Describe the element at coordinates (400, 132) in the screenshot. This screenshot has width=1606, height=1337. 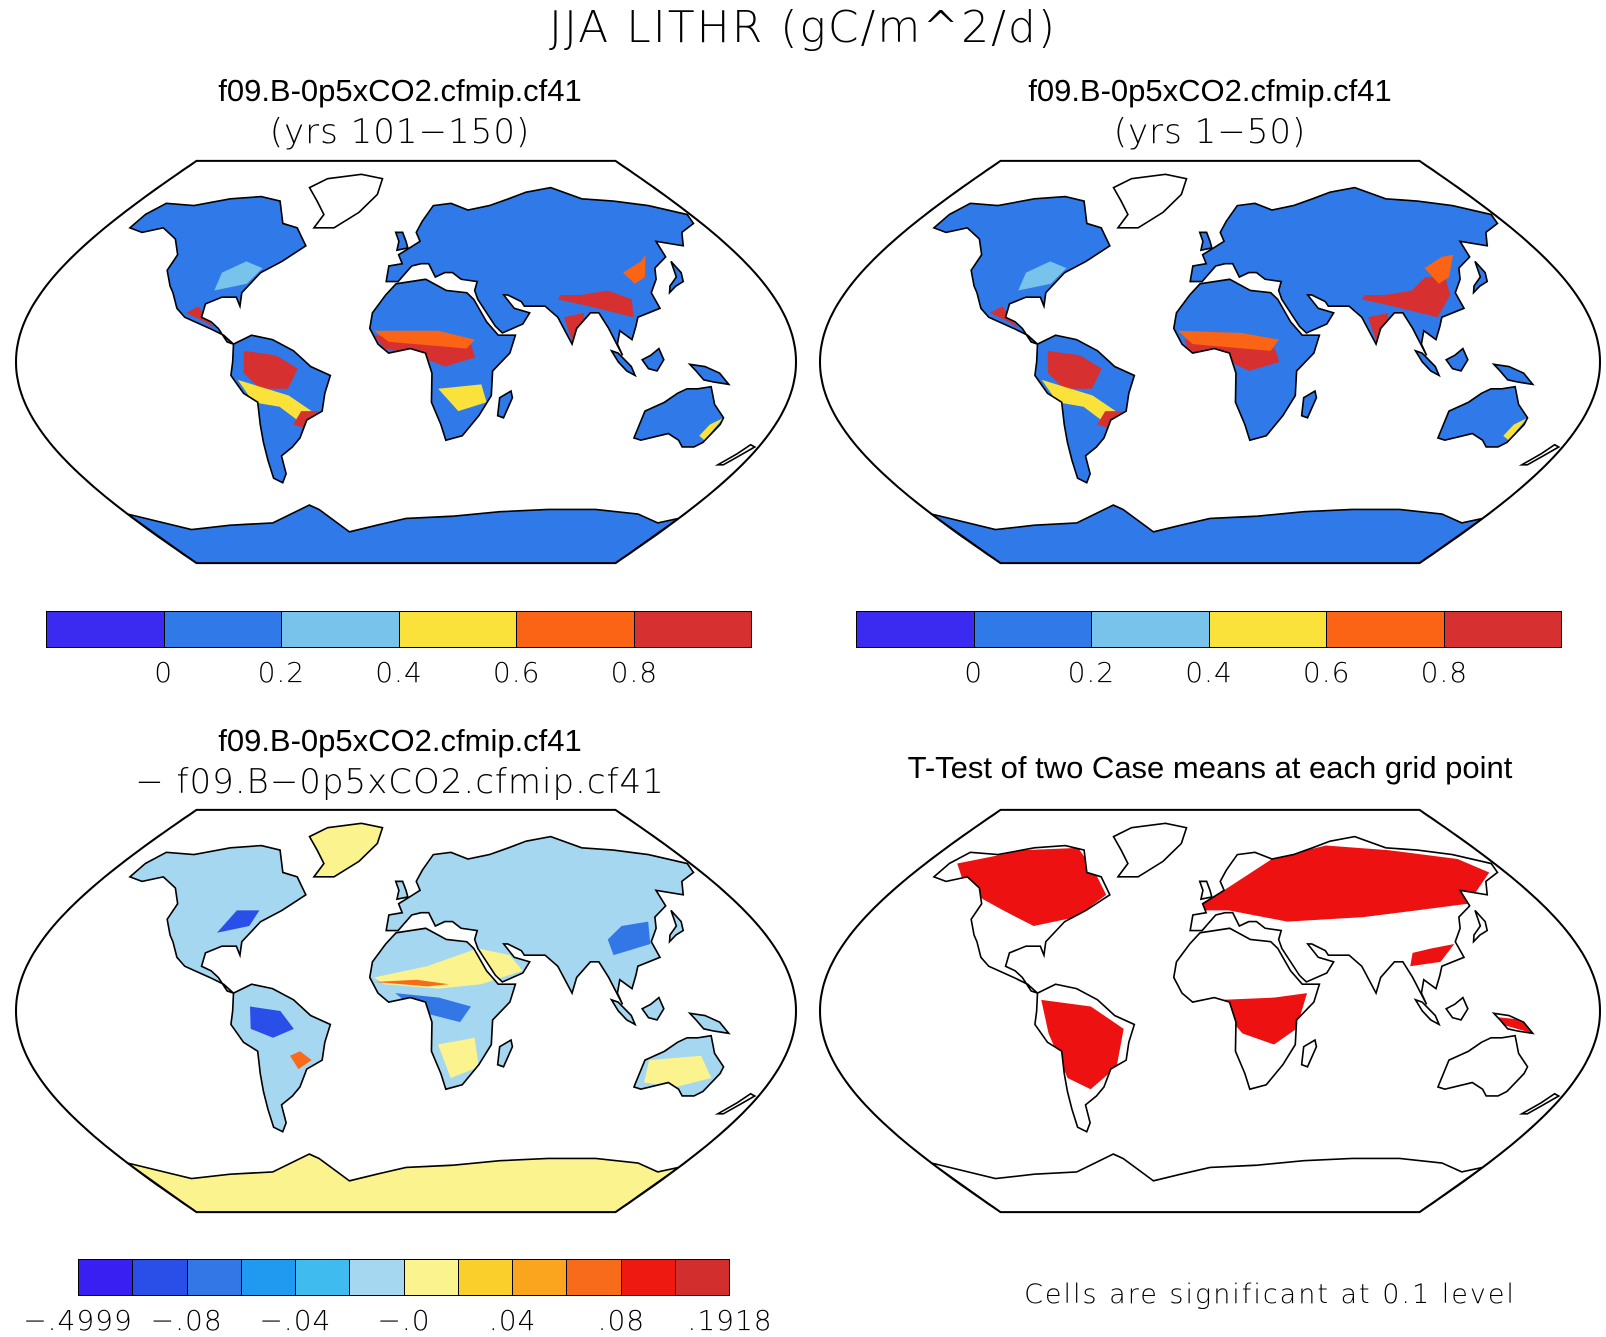
I see `panel-1-subtitle: (yrs 101−150)` at that location.